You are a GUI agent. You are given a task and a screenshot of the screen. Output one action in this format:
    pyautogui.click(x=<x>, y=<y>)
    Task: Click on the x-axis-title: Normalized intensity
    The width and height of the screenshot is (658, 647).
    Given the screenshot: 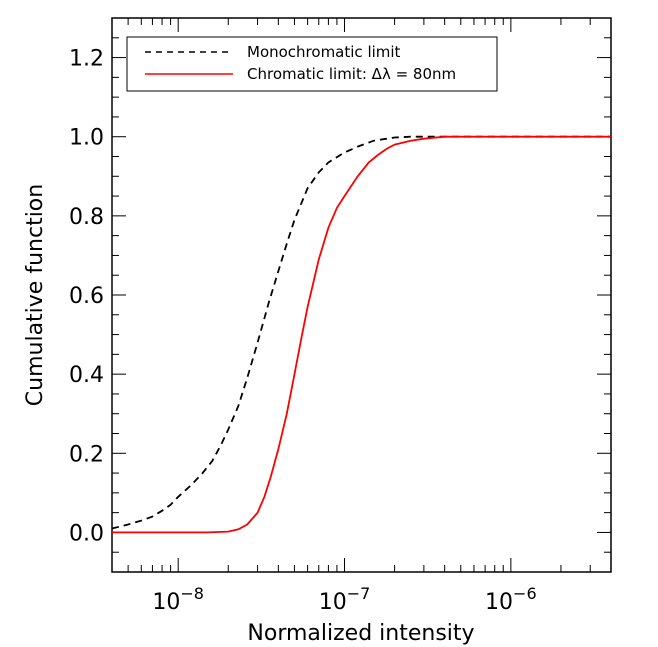 What is the action you would take?
    pyautogui.click(x=360, y=633)
    